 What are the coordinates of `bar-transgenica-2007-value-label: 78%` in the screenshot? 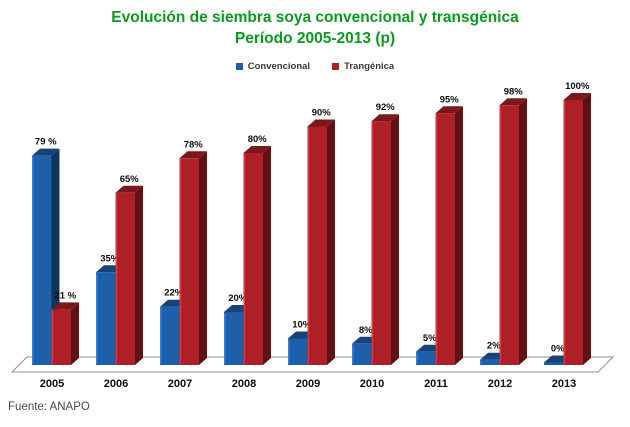 It's located at (194, 144).